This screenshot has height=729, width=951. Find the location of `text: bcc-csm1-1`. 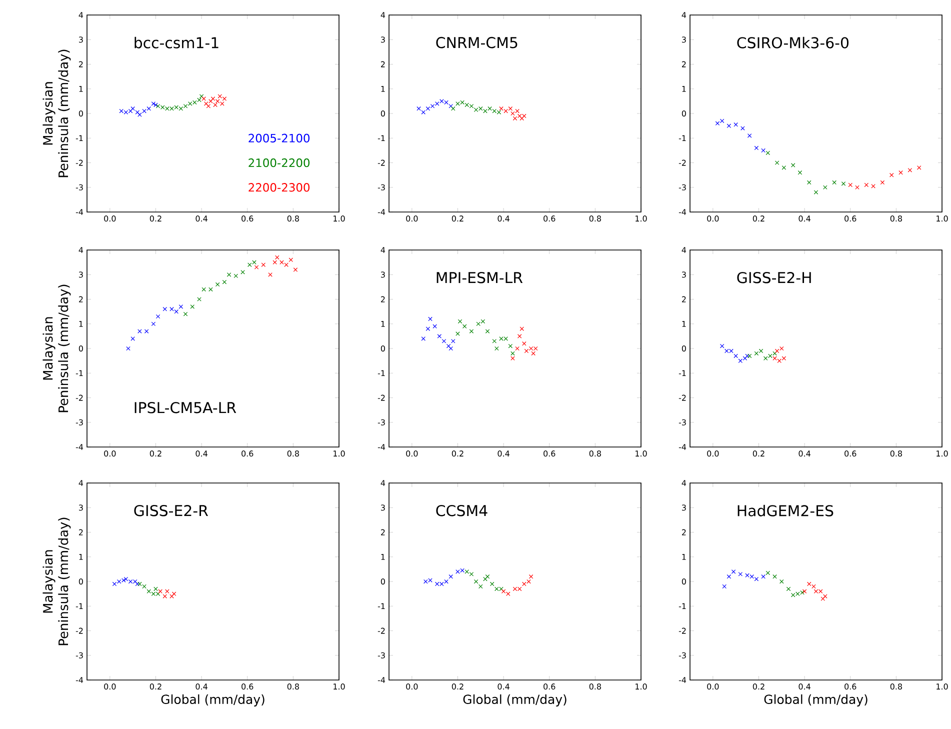

text: bcc-csm1-1 is located at coordinates (176, 42).